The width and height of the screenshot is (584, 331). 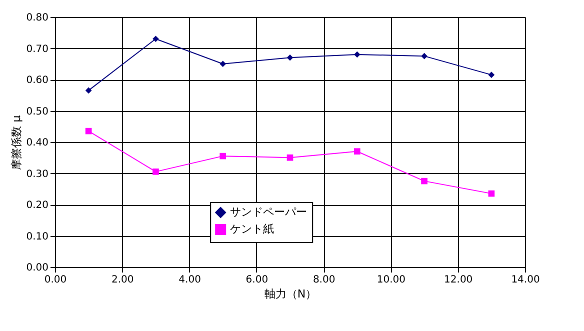 I want to click on x-tick-label: 14.00, so click(x=525, y=280).